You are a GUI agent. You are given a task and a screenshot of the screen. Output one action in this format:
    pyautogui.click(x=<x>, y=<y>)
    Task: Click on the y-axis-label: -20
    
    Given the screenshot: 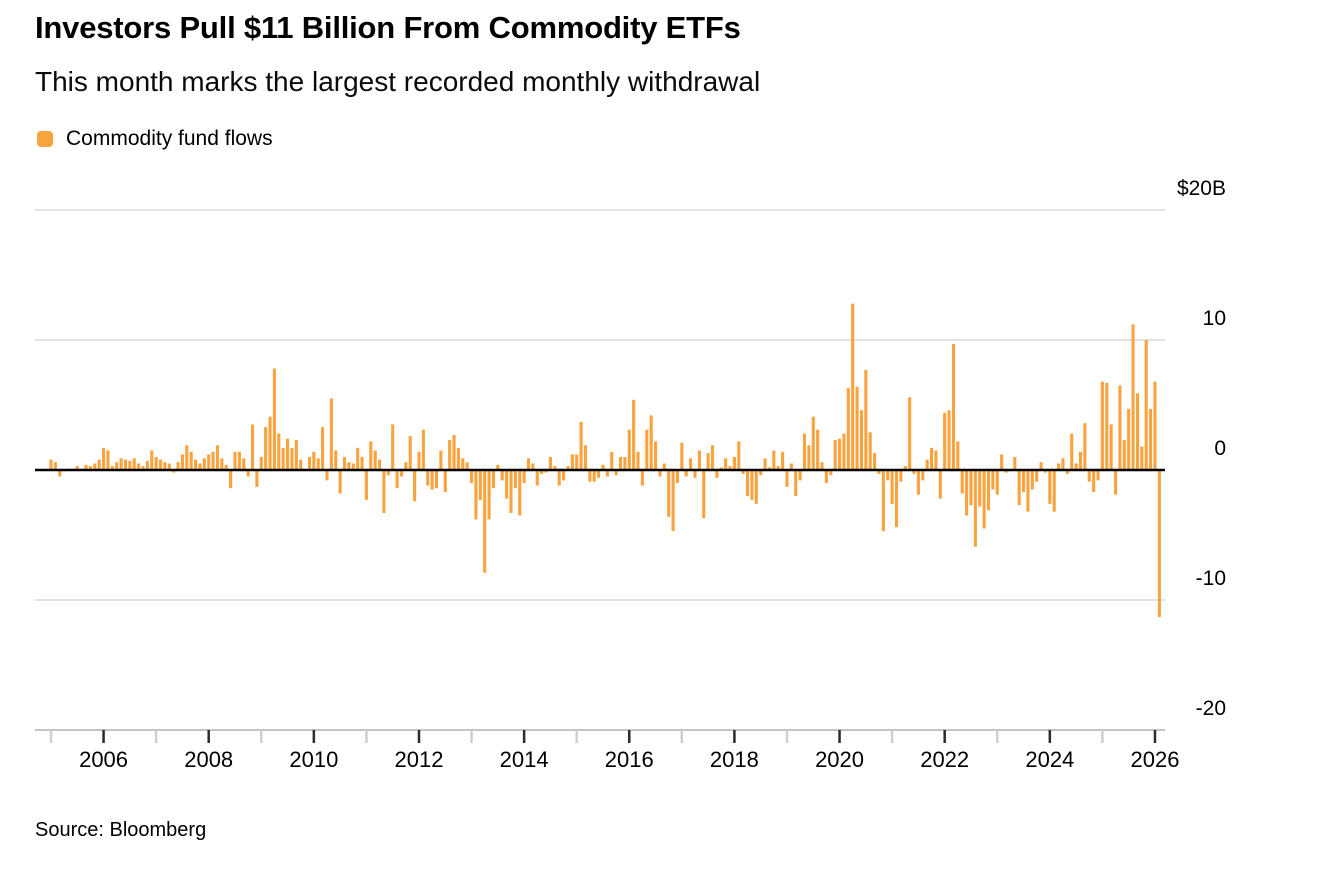 What is the action you would take?
    pyautogui.click(x=1211, y=708)
    